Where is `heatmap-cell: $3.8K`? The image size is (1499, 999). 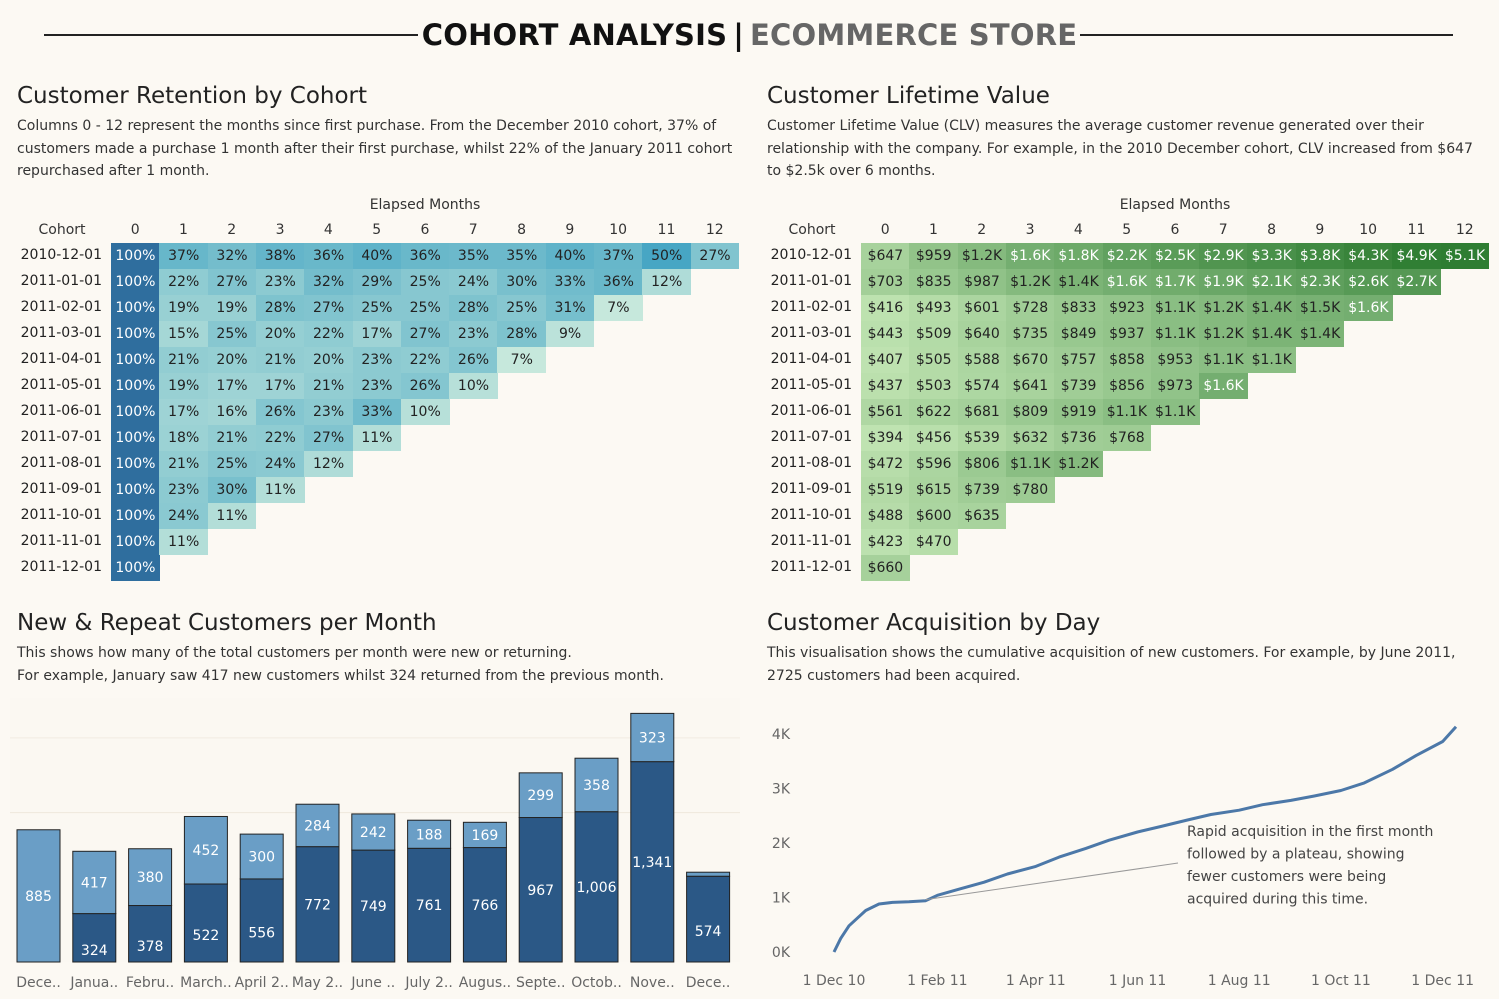
heatmap-cell: $3.8K is located at coordinates (1320, 256).